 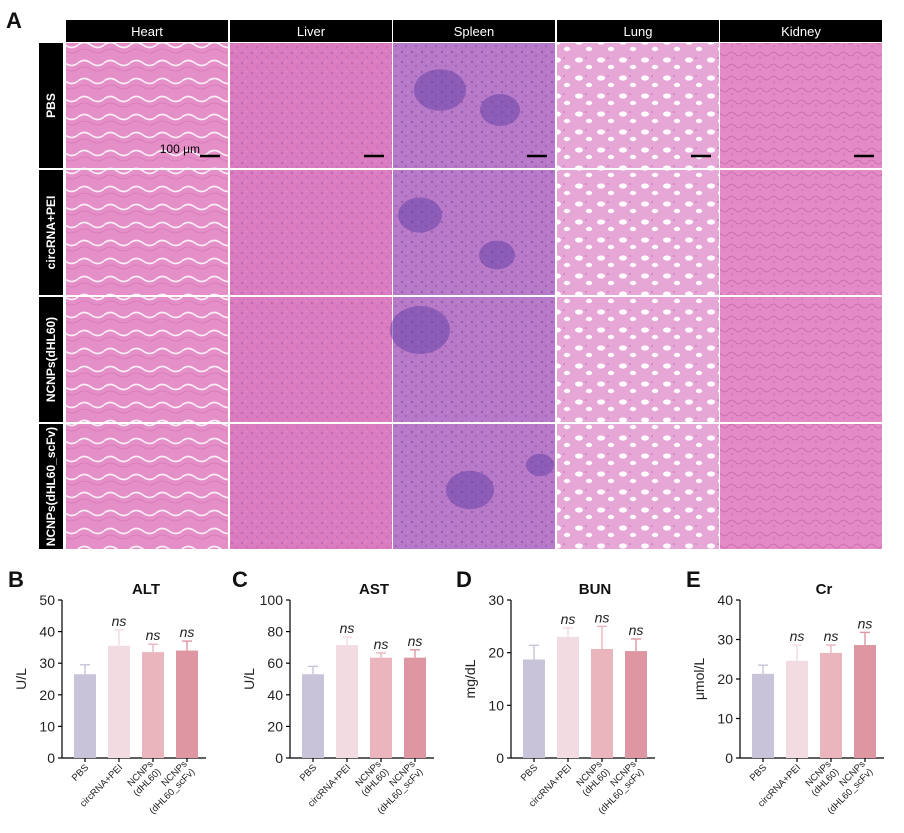 I want to click on organ-header-spleen: Spleen, so click(x=474, y=31).